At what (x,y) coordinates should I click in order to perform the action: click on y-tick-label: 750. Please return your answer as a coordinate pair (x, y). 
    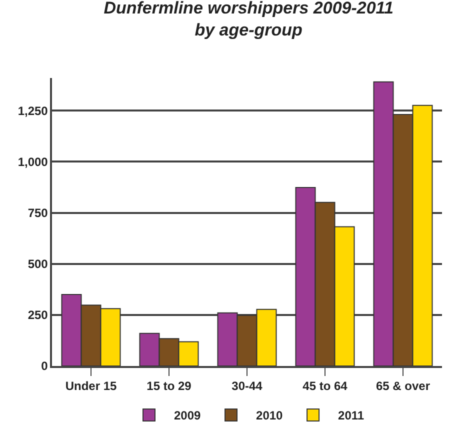
    Looking at the image, I should click on (38, 213).